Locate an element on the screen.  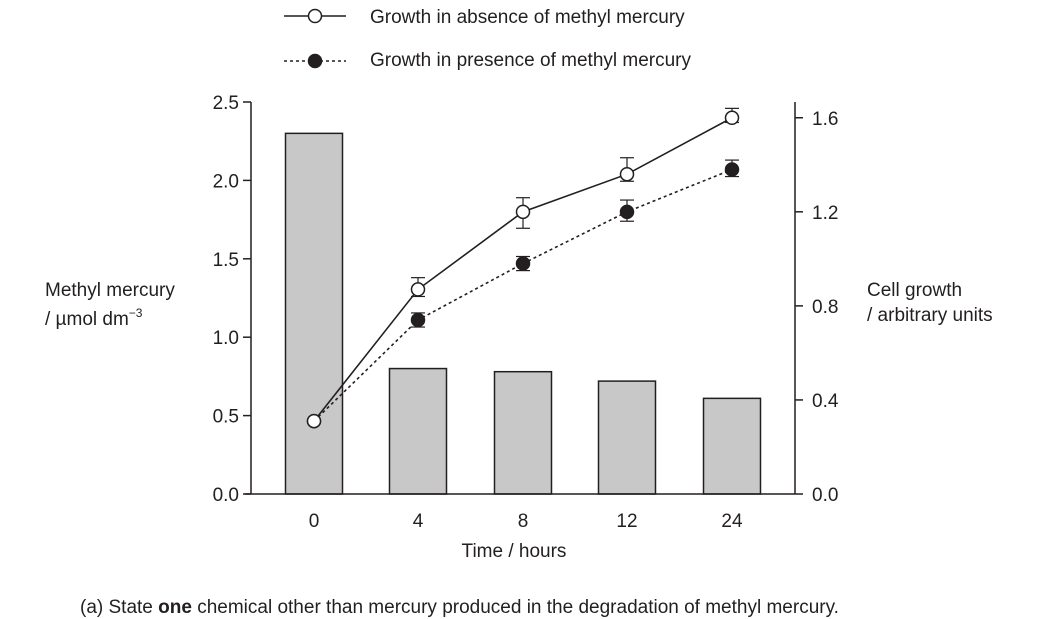
legend-marker-absence is located at coordinates (315, 16).